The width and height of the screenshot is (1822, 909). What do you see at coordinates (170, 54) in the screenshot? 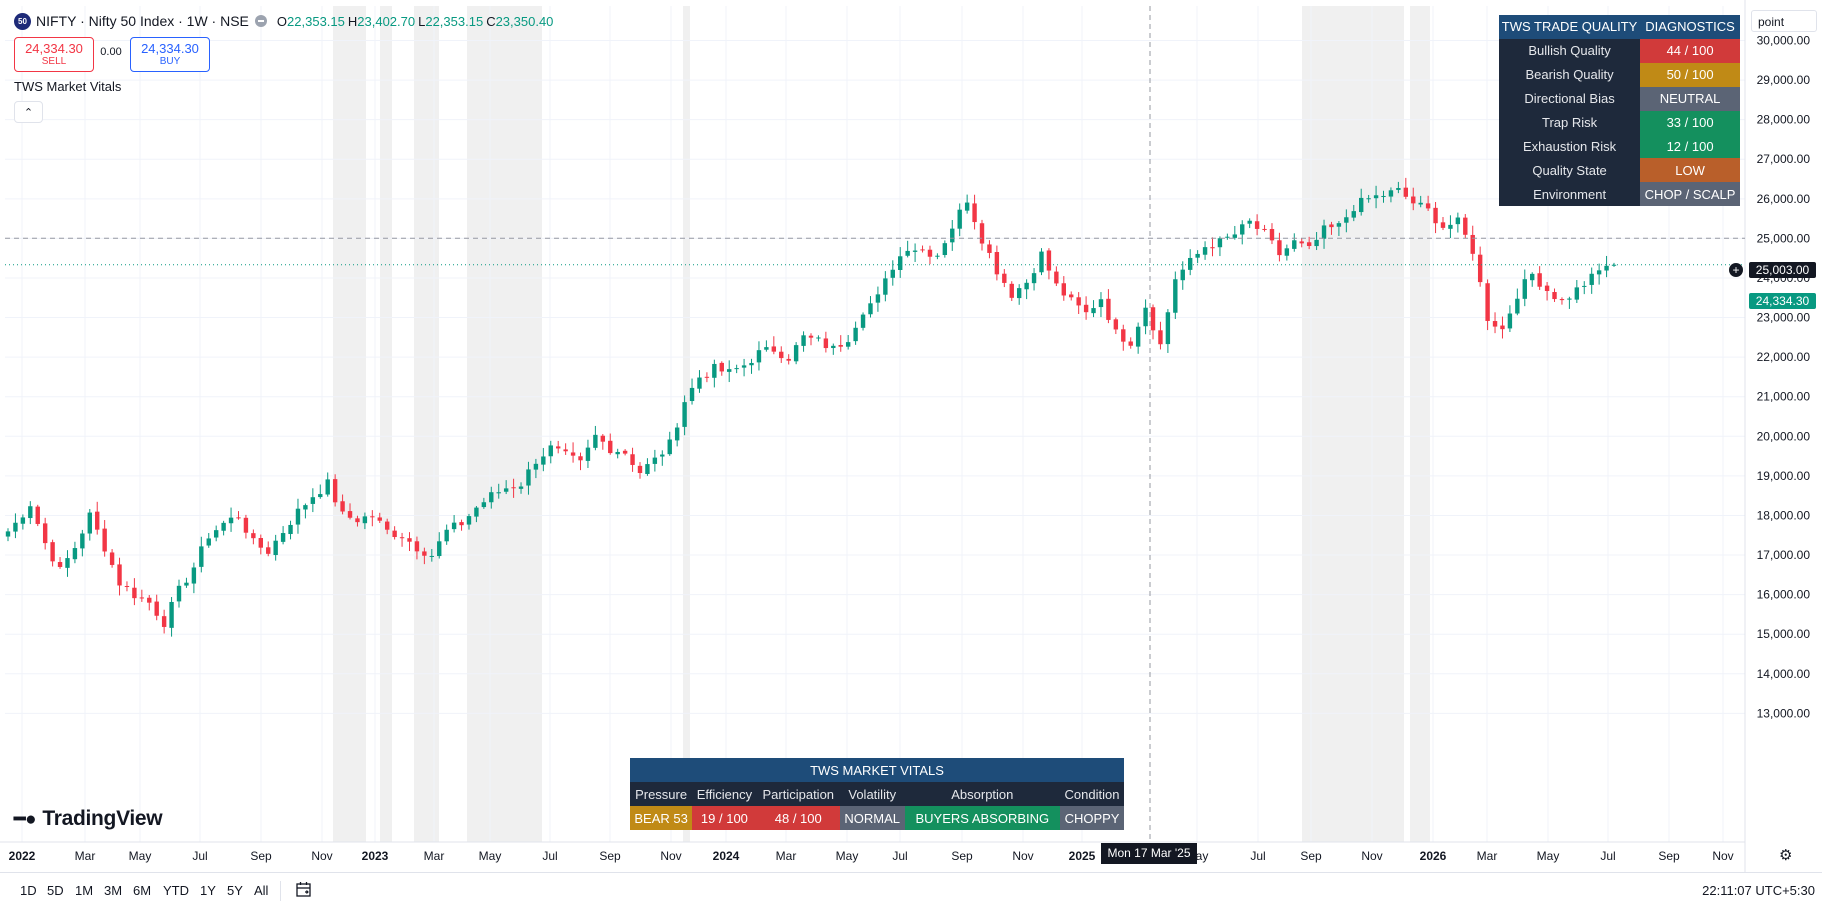
I see `buy-button: 24,334.30 BUY` at bounding box center [170, 54].